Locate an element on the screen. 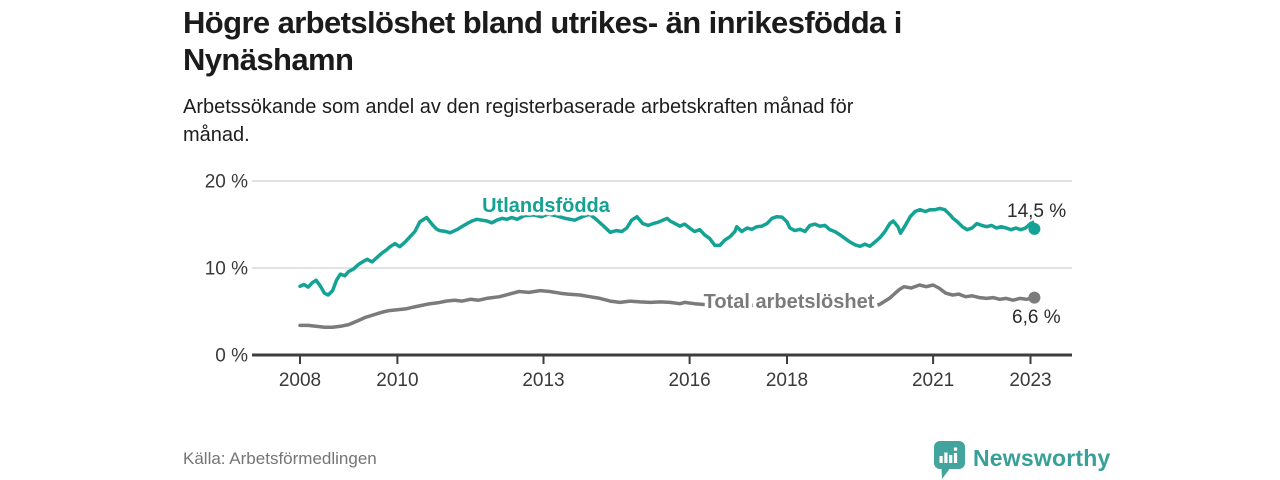 This screenshot has width=1280, height=480. mini-bar-chart-glyph is located at coordinates (948, 455).